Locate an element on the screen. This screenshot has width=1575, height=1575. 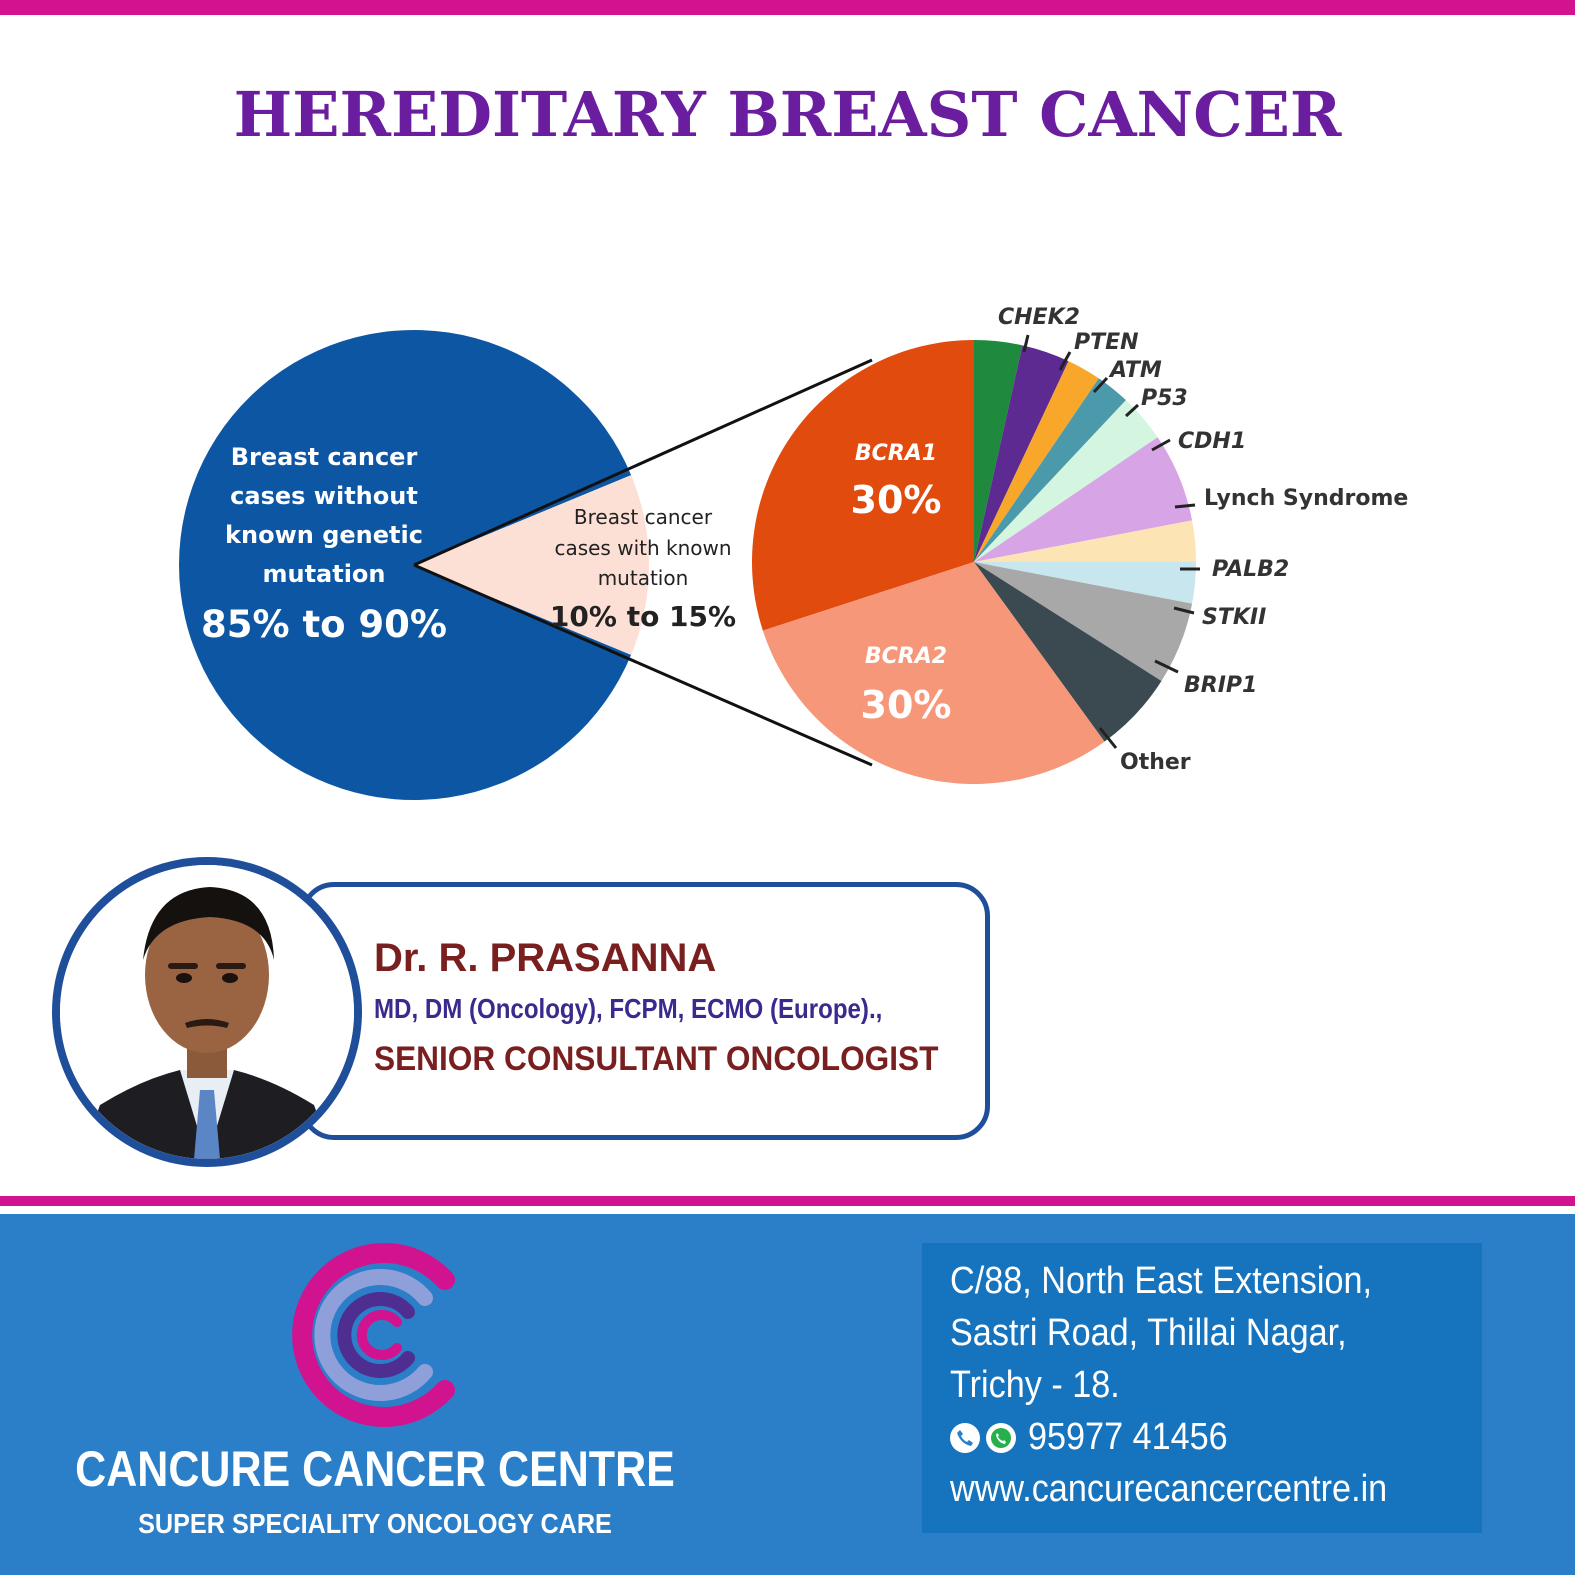
label-stkii: STKII is located at coordinates (1234, 617).